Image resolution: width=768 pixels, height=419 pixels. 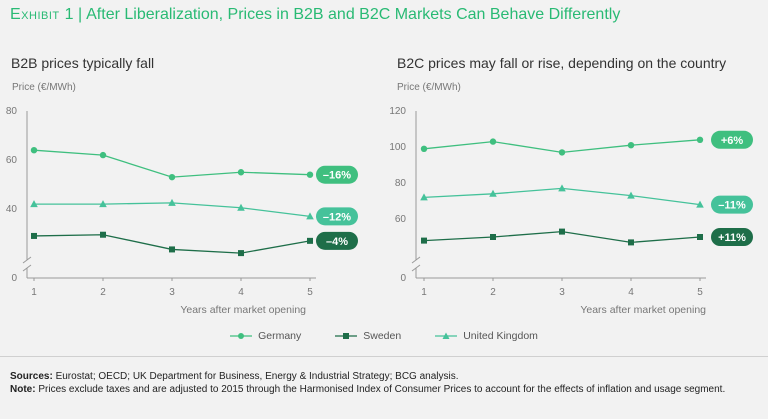 I want to click on legend-uk: United Kingdom, so click(x=486, y=336).